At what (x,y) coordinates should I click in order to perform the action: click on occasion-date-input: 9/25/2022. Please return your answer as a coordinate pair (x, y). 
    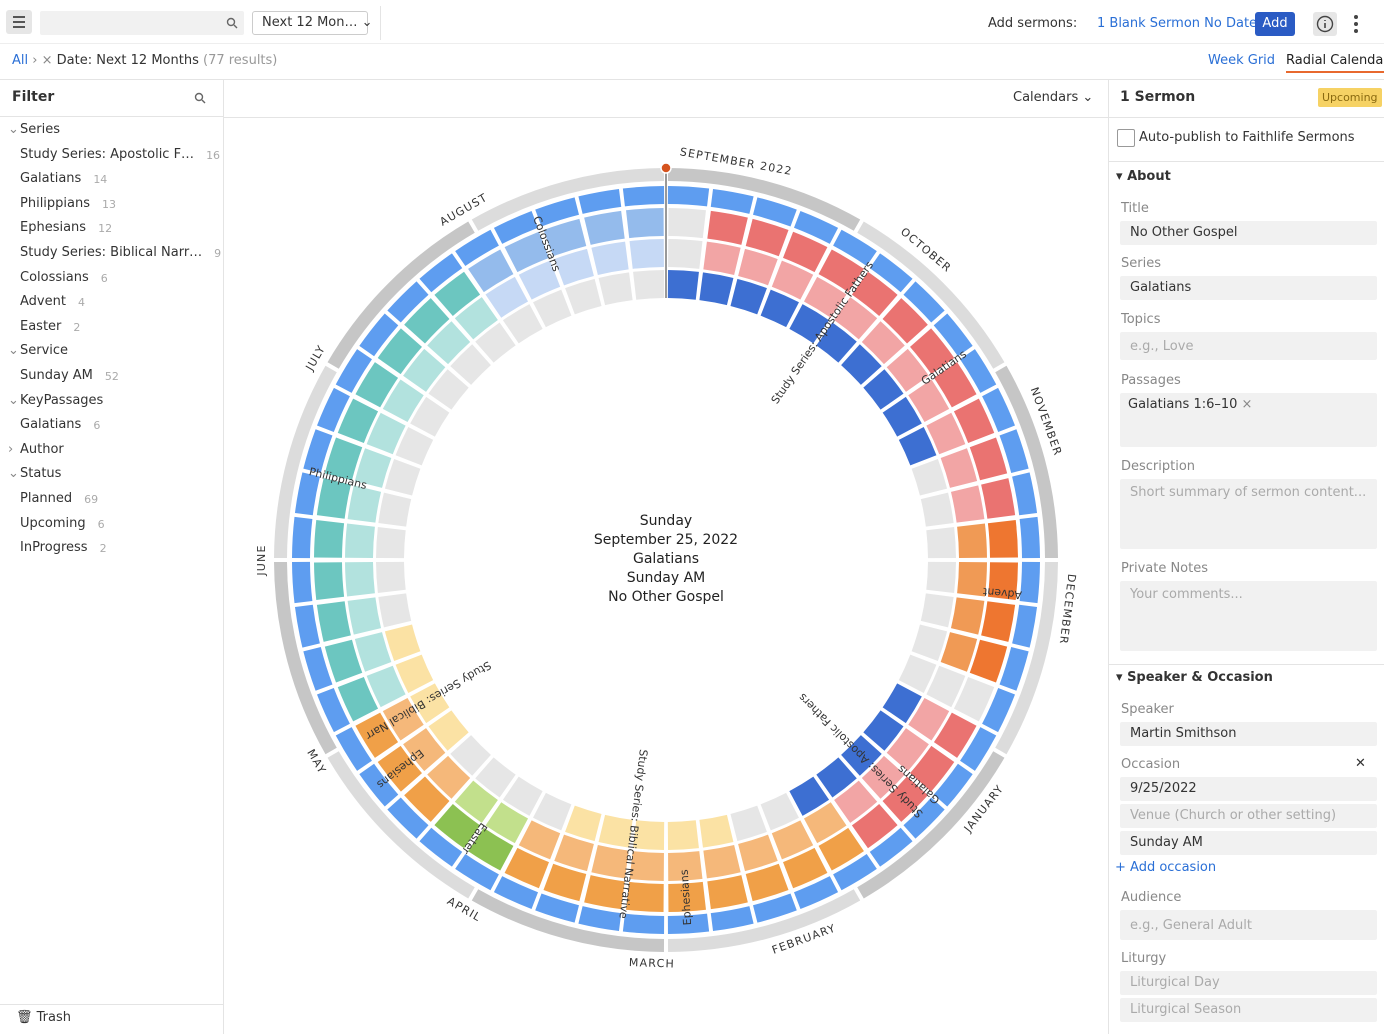
    Looking at the image, I should click on (1248, 789).